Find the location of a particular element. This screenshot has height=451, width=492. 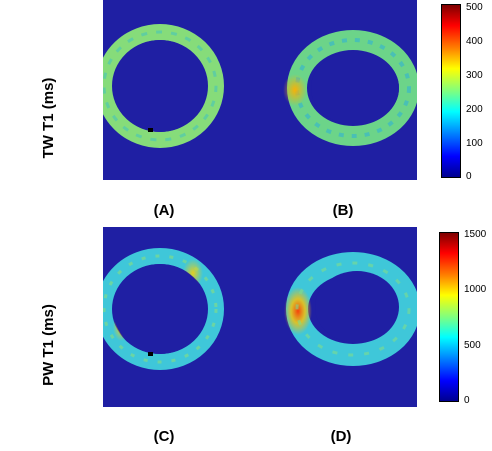

pw-tick-500: 500 is located at coordinates (472, 345).